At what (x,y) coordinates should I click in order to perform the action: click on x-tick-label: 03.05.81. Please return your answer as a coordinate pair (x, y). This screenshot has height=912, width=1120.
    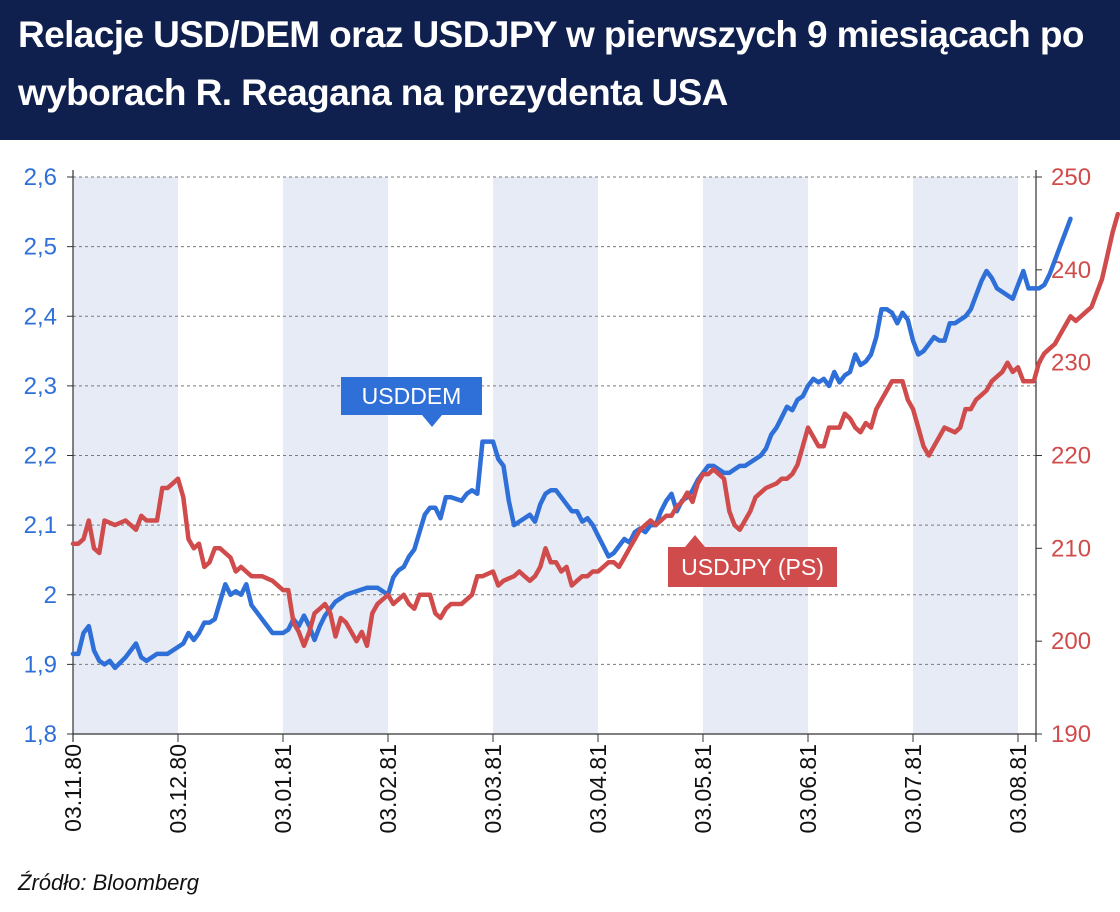
    Looking at the image, I should click on (703, 789).